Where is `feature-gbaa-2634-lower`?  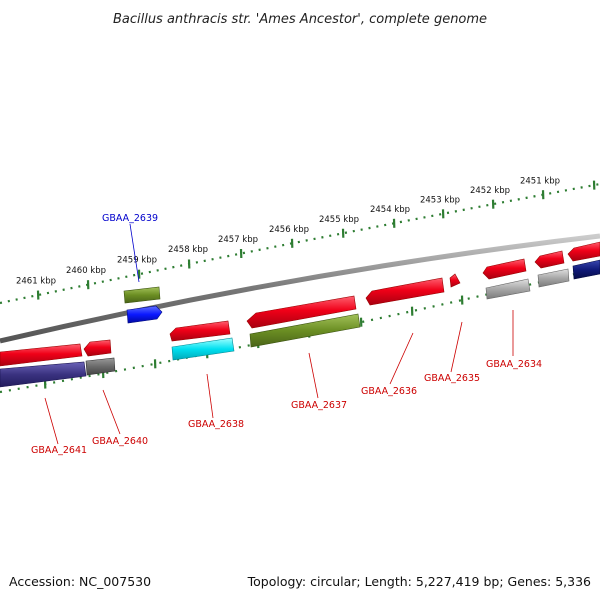 feature-gbaa-2634-lower is located at coordinates (508, 289).